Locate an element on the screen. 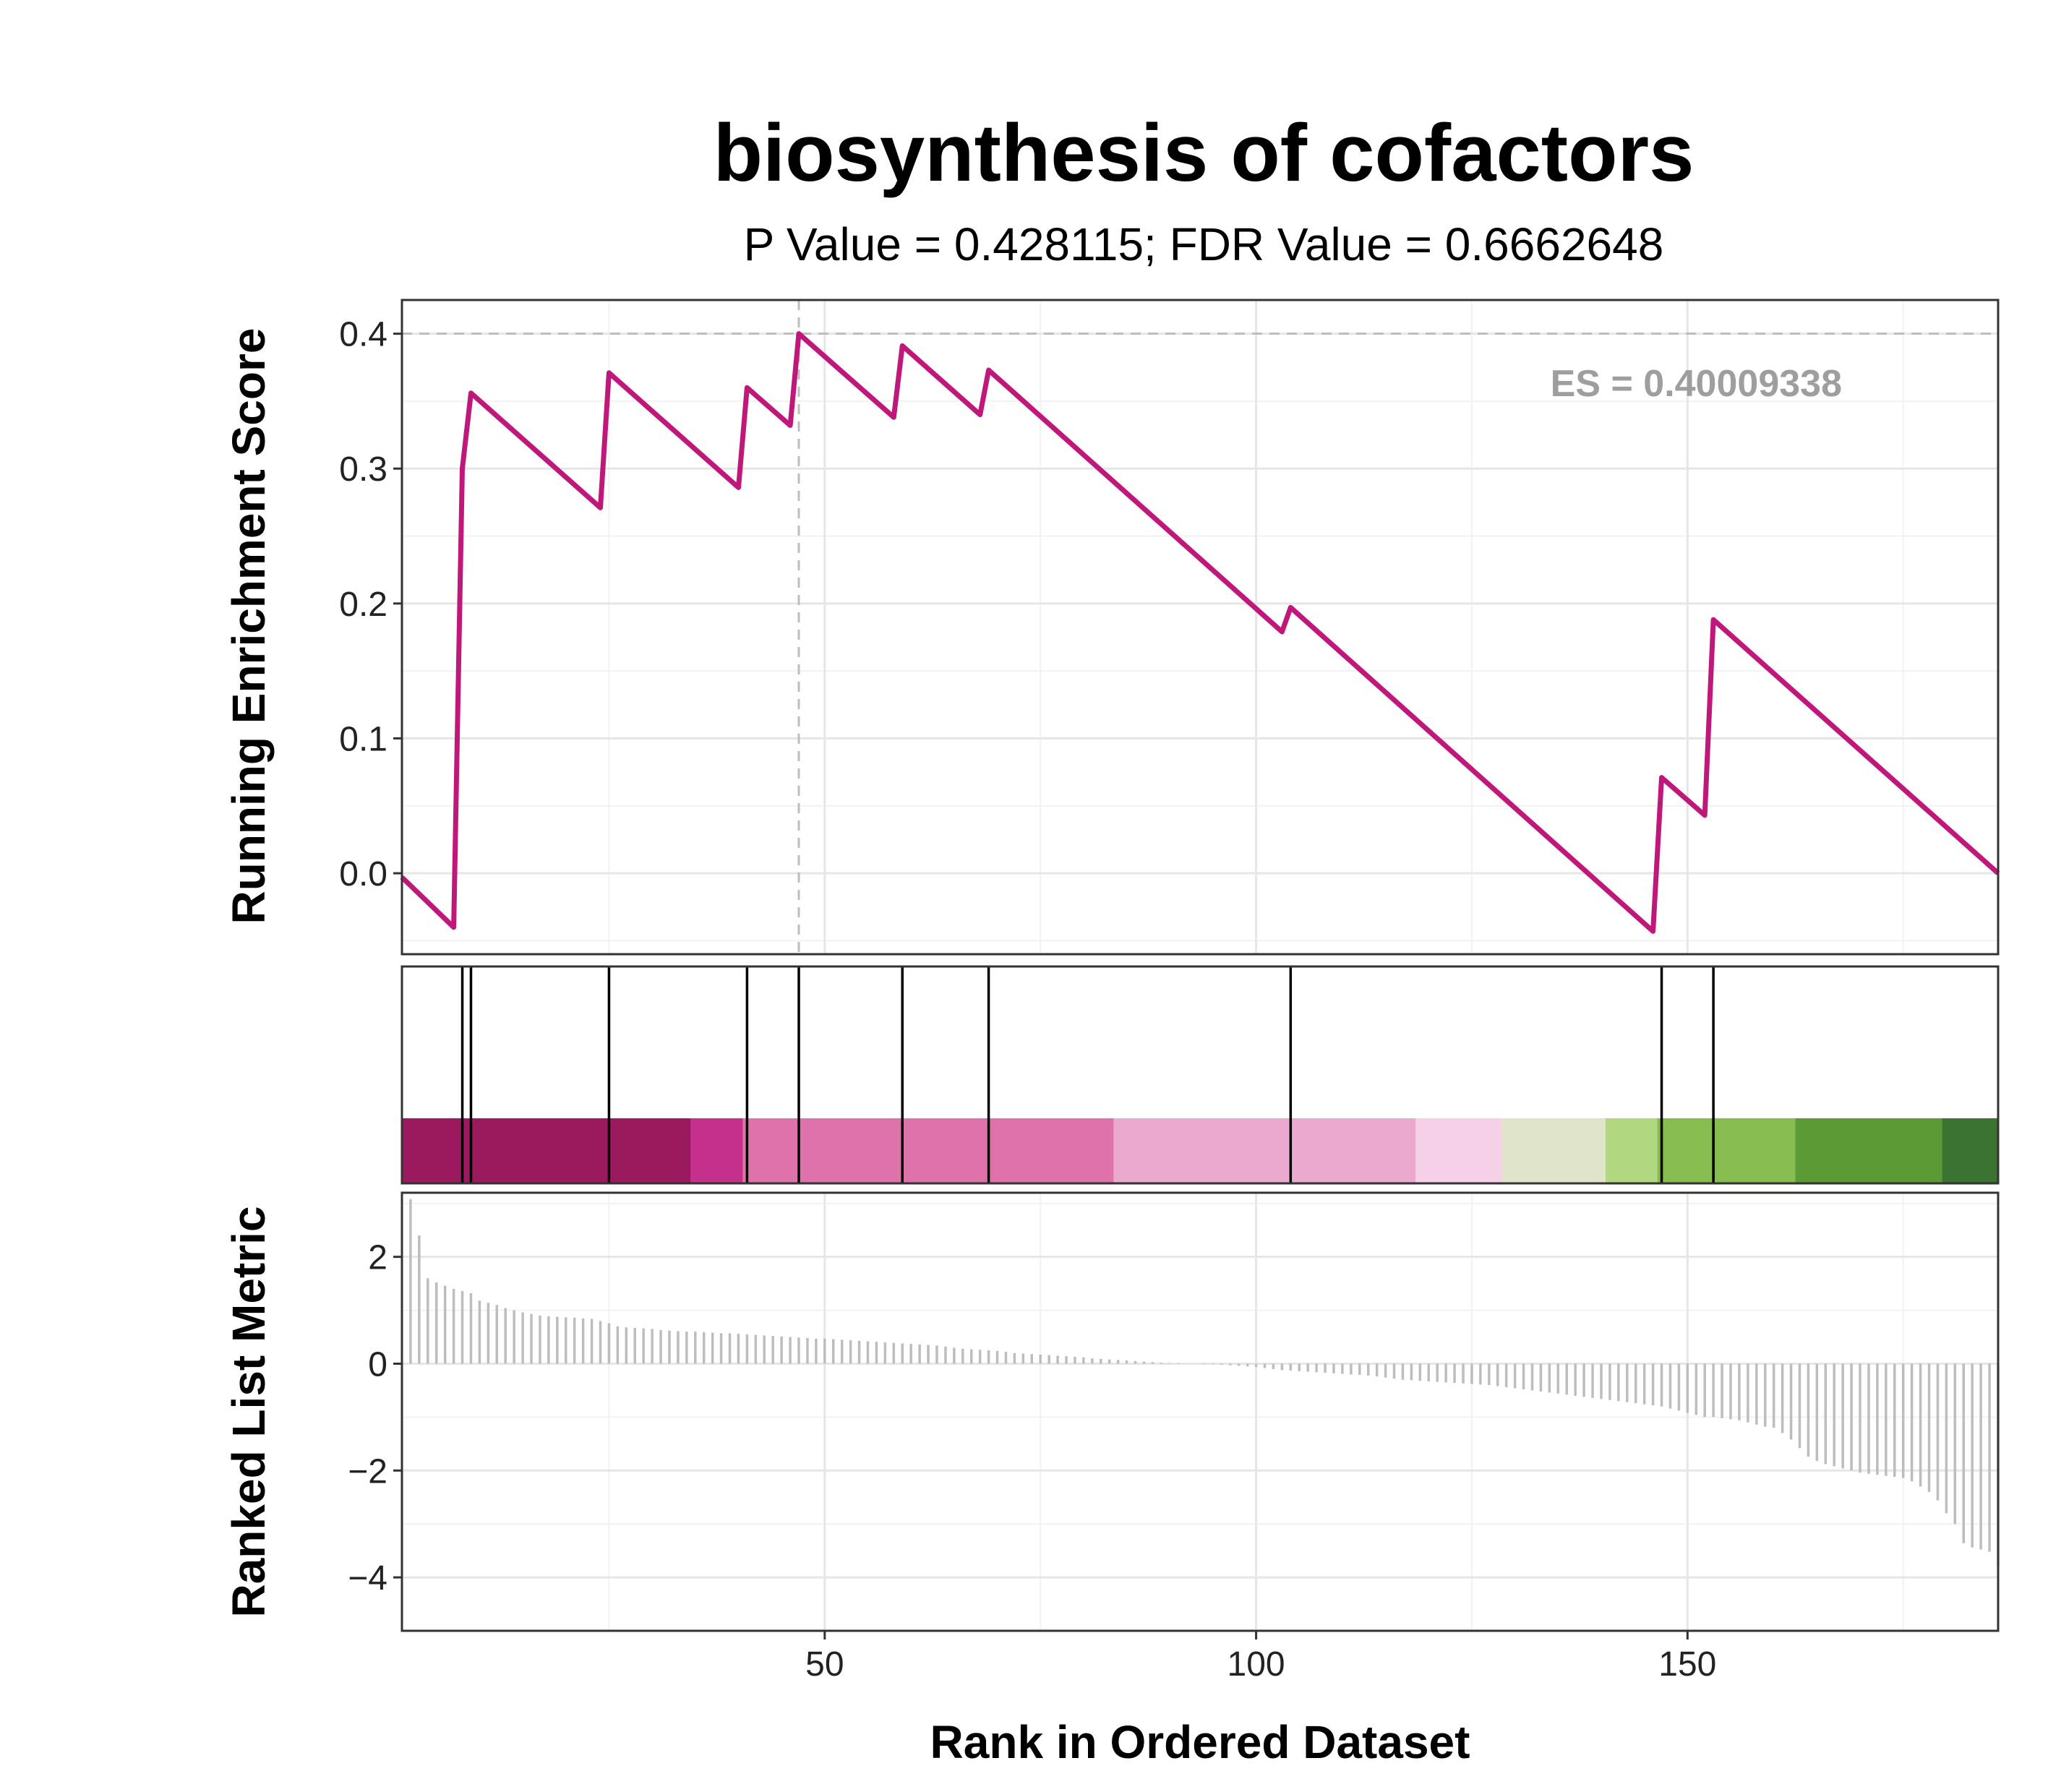 This screenshot has width=2048, height=1792. gene-hits-panel is located at coordinates (1200, 1075).